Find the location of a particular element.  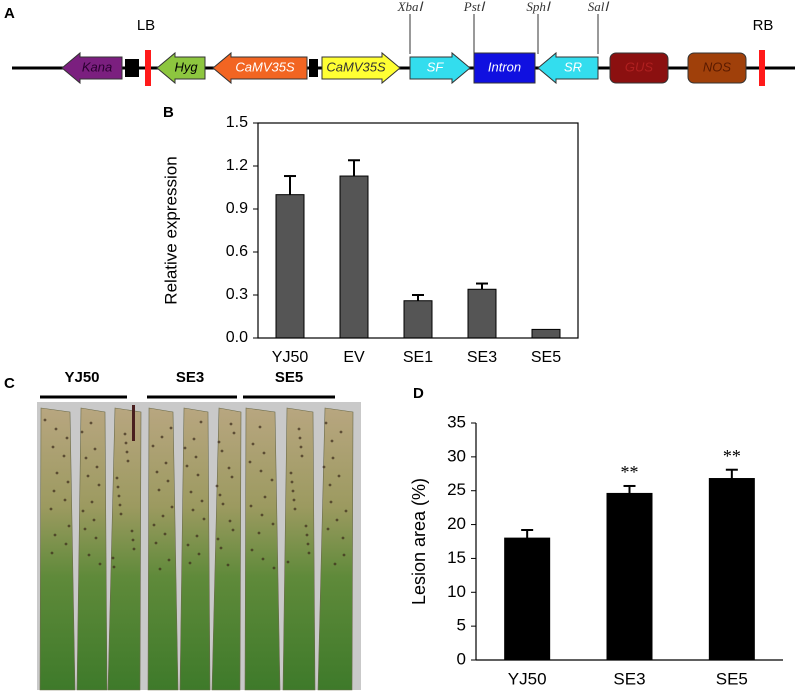

y-tick-label: 0.3 is located at coordinates (237, 294).